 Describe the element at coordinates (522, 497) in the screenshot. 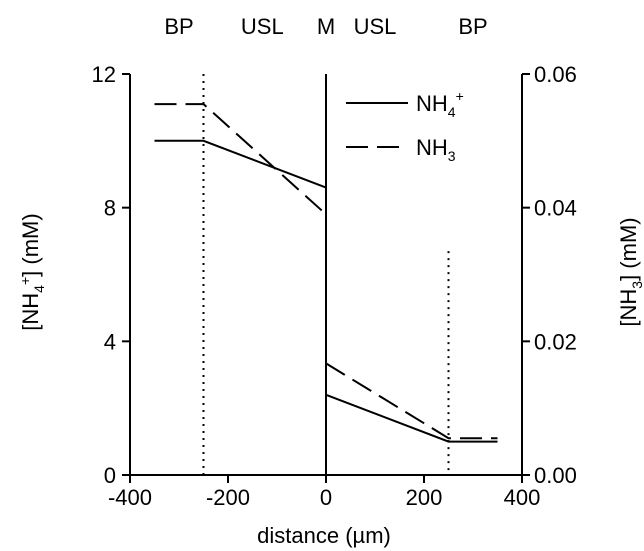

I see `x-tick-label: 400` at that location.